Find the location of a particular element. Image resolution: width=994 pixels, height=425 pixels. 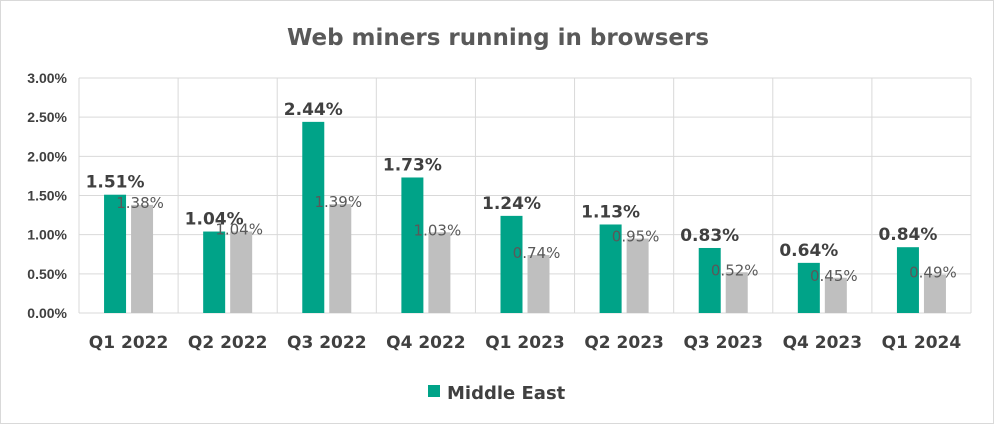

x-tick-label: Q2 2023 is located at coordinates (624, 343).